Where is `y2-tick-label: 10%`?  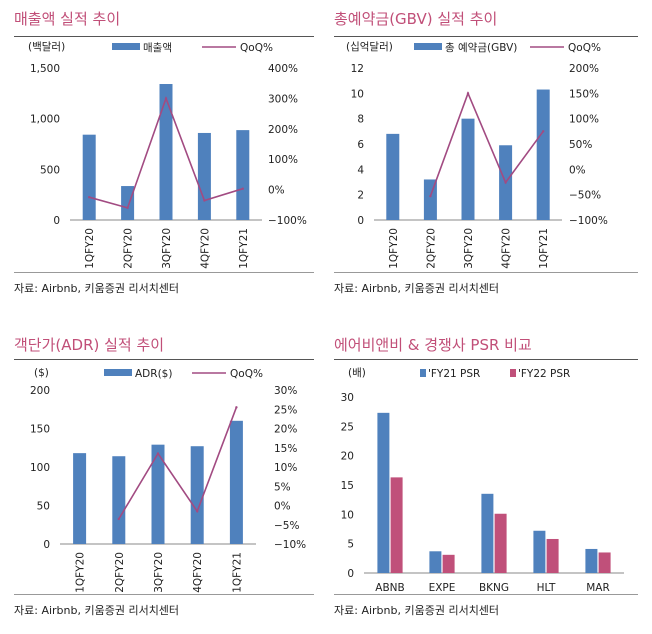
y2-tick-label: 10% is located at coordinates (285, 468).